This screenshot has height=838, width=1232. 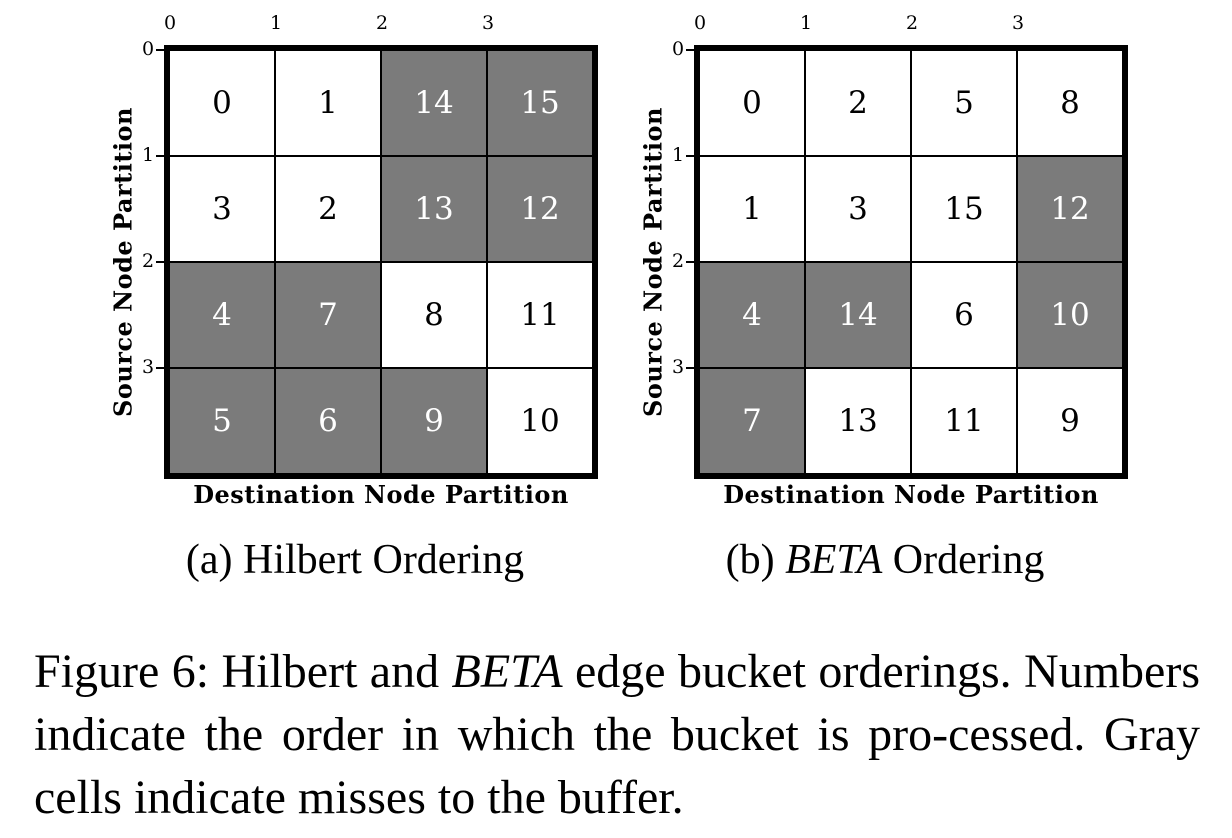 What do you see at coordinates (222, 421) in the screenshot?
I see `bucket-cell-miss: 5` at bounding box center [222, 421].